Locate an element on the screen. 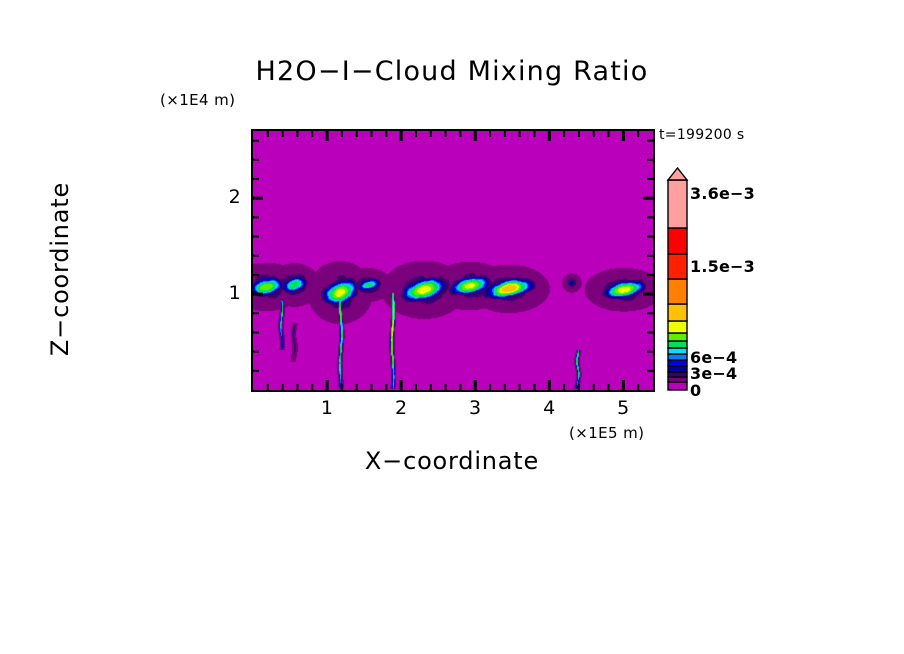 This screenshot has width=904, height=654. x-tick-label: 3 is located at coordinates (475, 408).